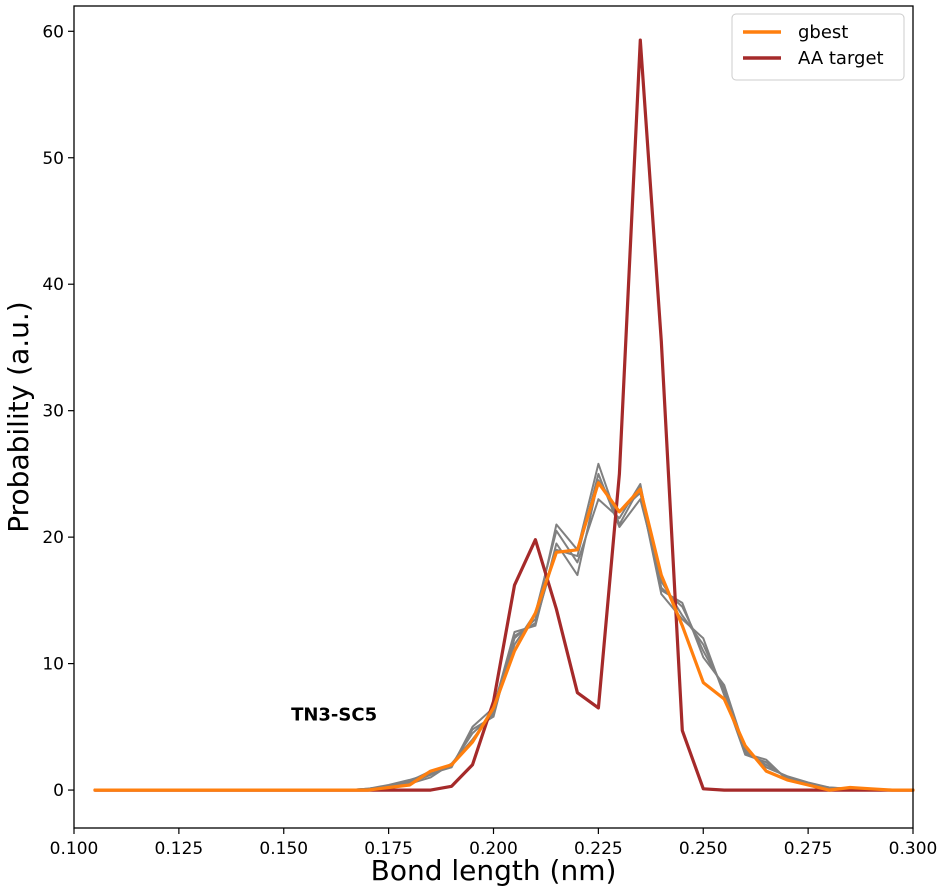 The width and height of the screenshot is (944, 890). I want to click on legend: gbest AA target, so click(818, 47).